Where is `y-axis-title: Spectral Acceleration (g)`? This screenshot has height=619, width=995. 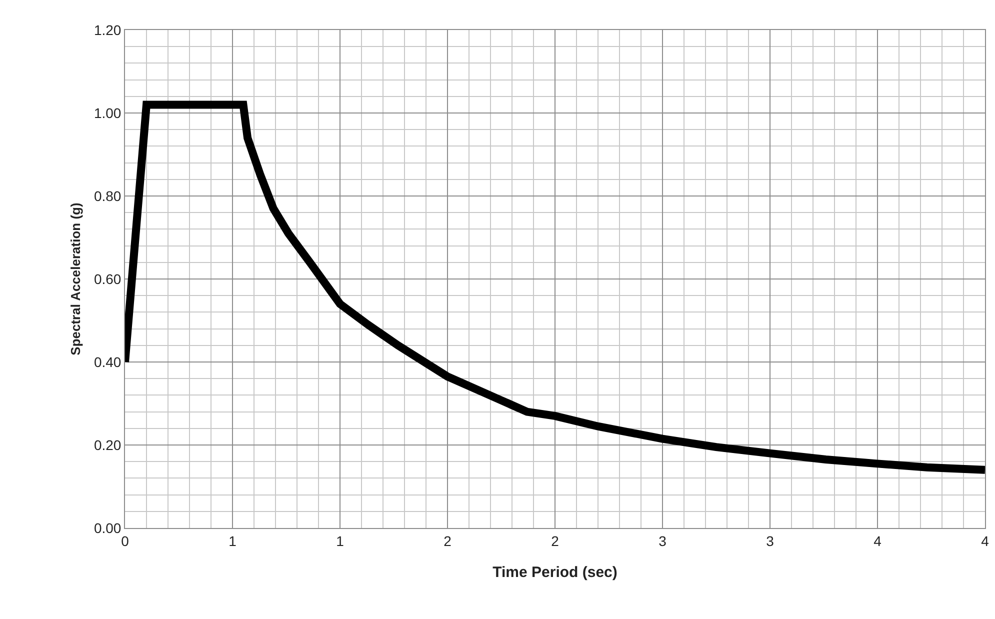
y-axis-title: Spectral Acceleration (g) is located at coordinates (75, 279).